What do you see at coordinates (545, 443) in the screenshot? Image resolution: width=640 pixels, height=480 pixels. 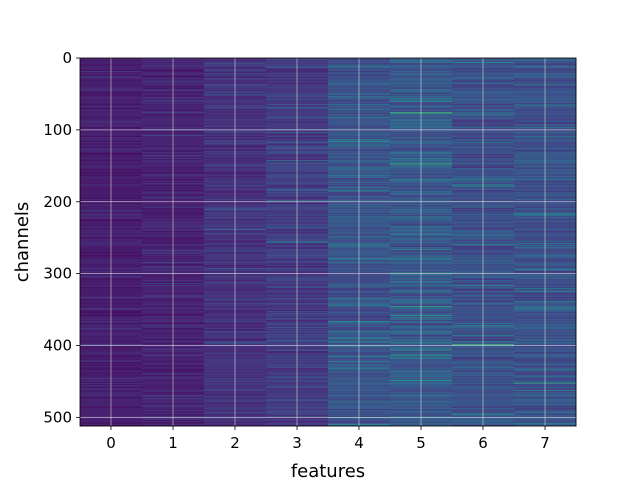 I see `x-tick-label: 7` at bounding box center [545, 443].